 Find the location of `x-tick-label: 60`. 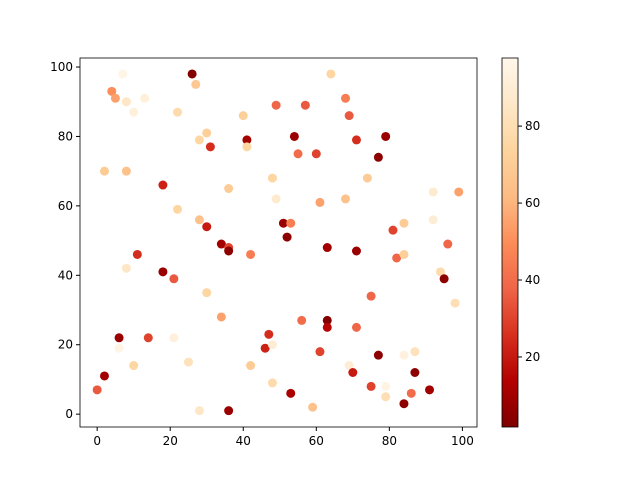

x-tick-label: 60 is located at coordinates (316, 441).